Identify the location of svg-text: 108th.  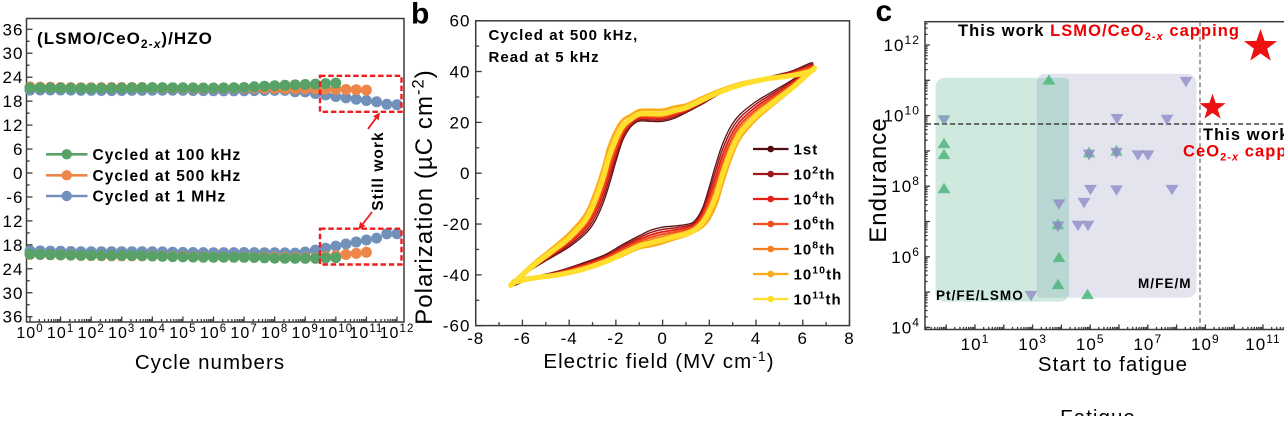
(815, 249).